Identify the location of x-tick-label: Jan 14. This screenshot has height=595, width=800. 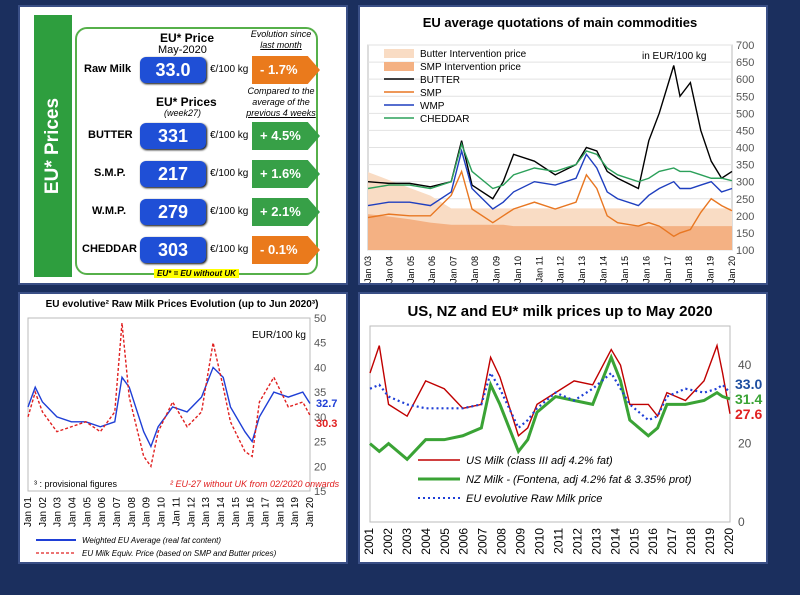
(221, 512).